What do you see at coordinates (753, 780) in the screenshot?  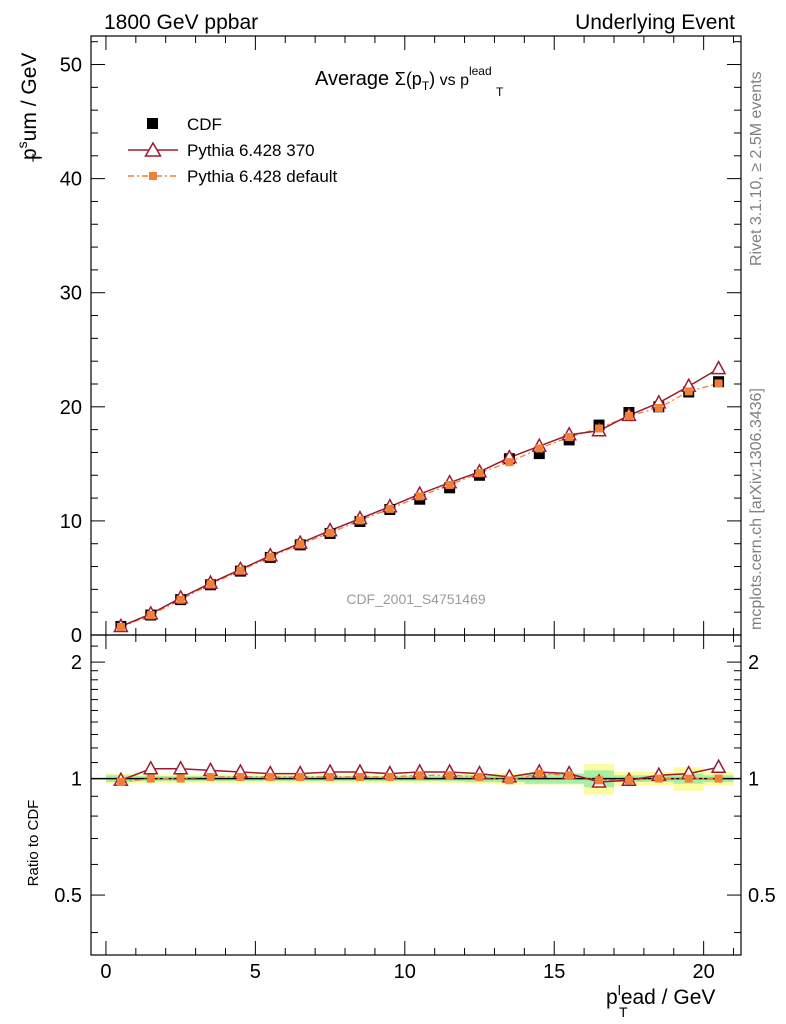 I see `ratio-y-tick-label-right: 1` at bounding box center [753, 780].